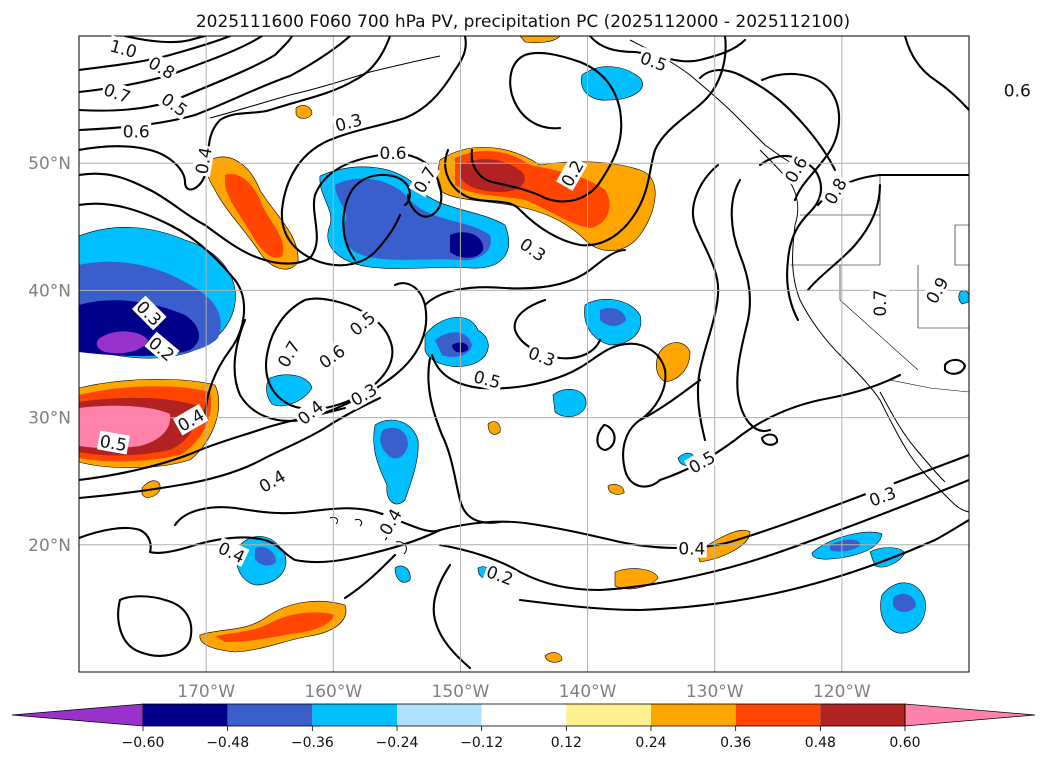 The width and height of the screenshot is (1047, 765). I want to click on colorbar-label-0: −0.60, so click(143, 743).